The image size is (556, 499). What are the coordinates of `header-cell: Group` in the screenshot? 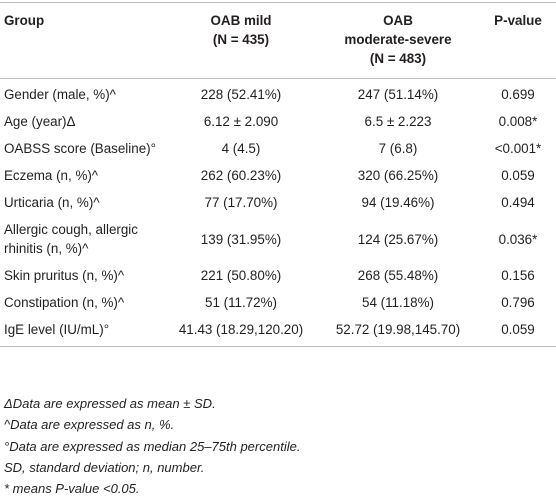 It's located at (83, 40).